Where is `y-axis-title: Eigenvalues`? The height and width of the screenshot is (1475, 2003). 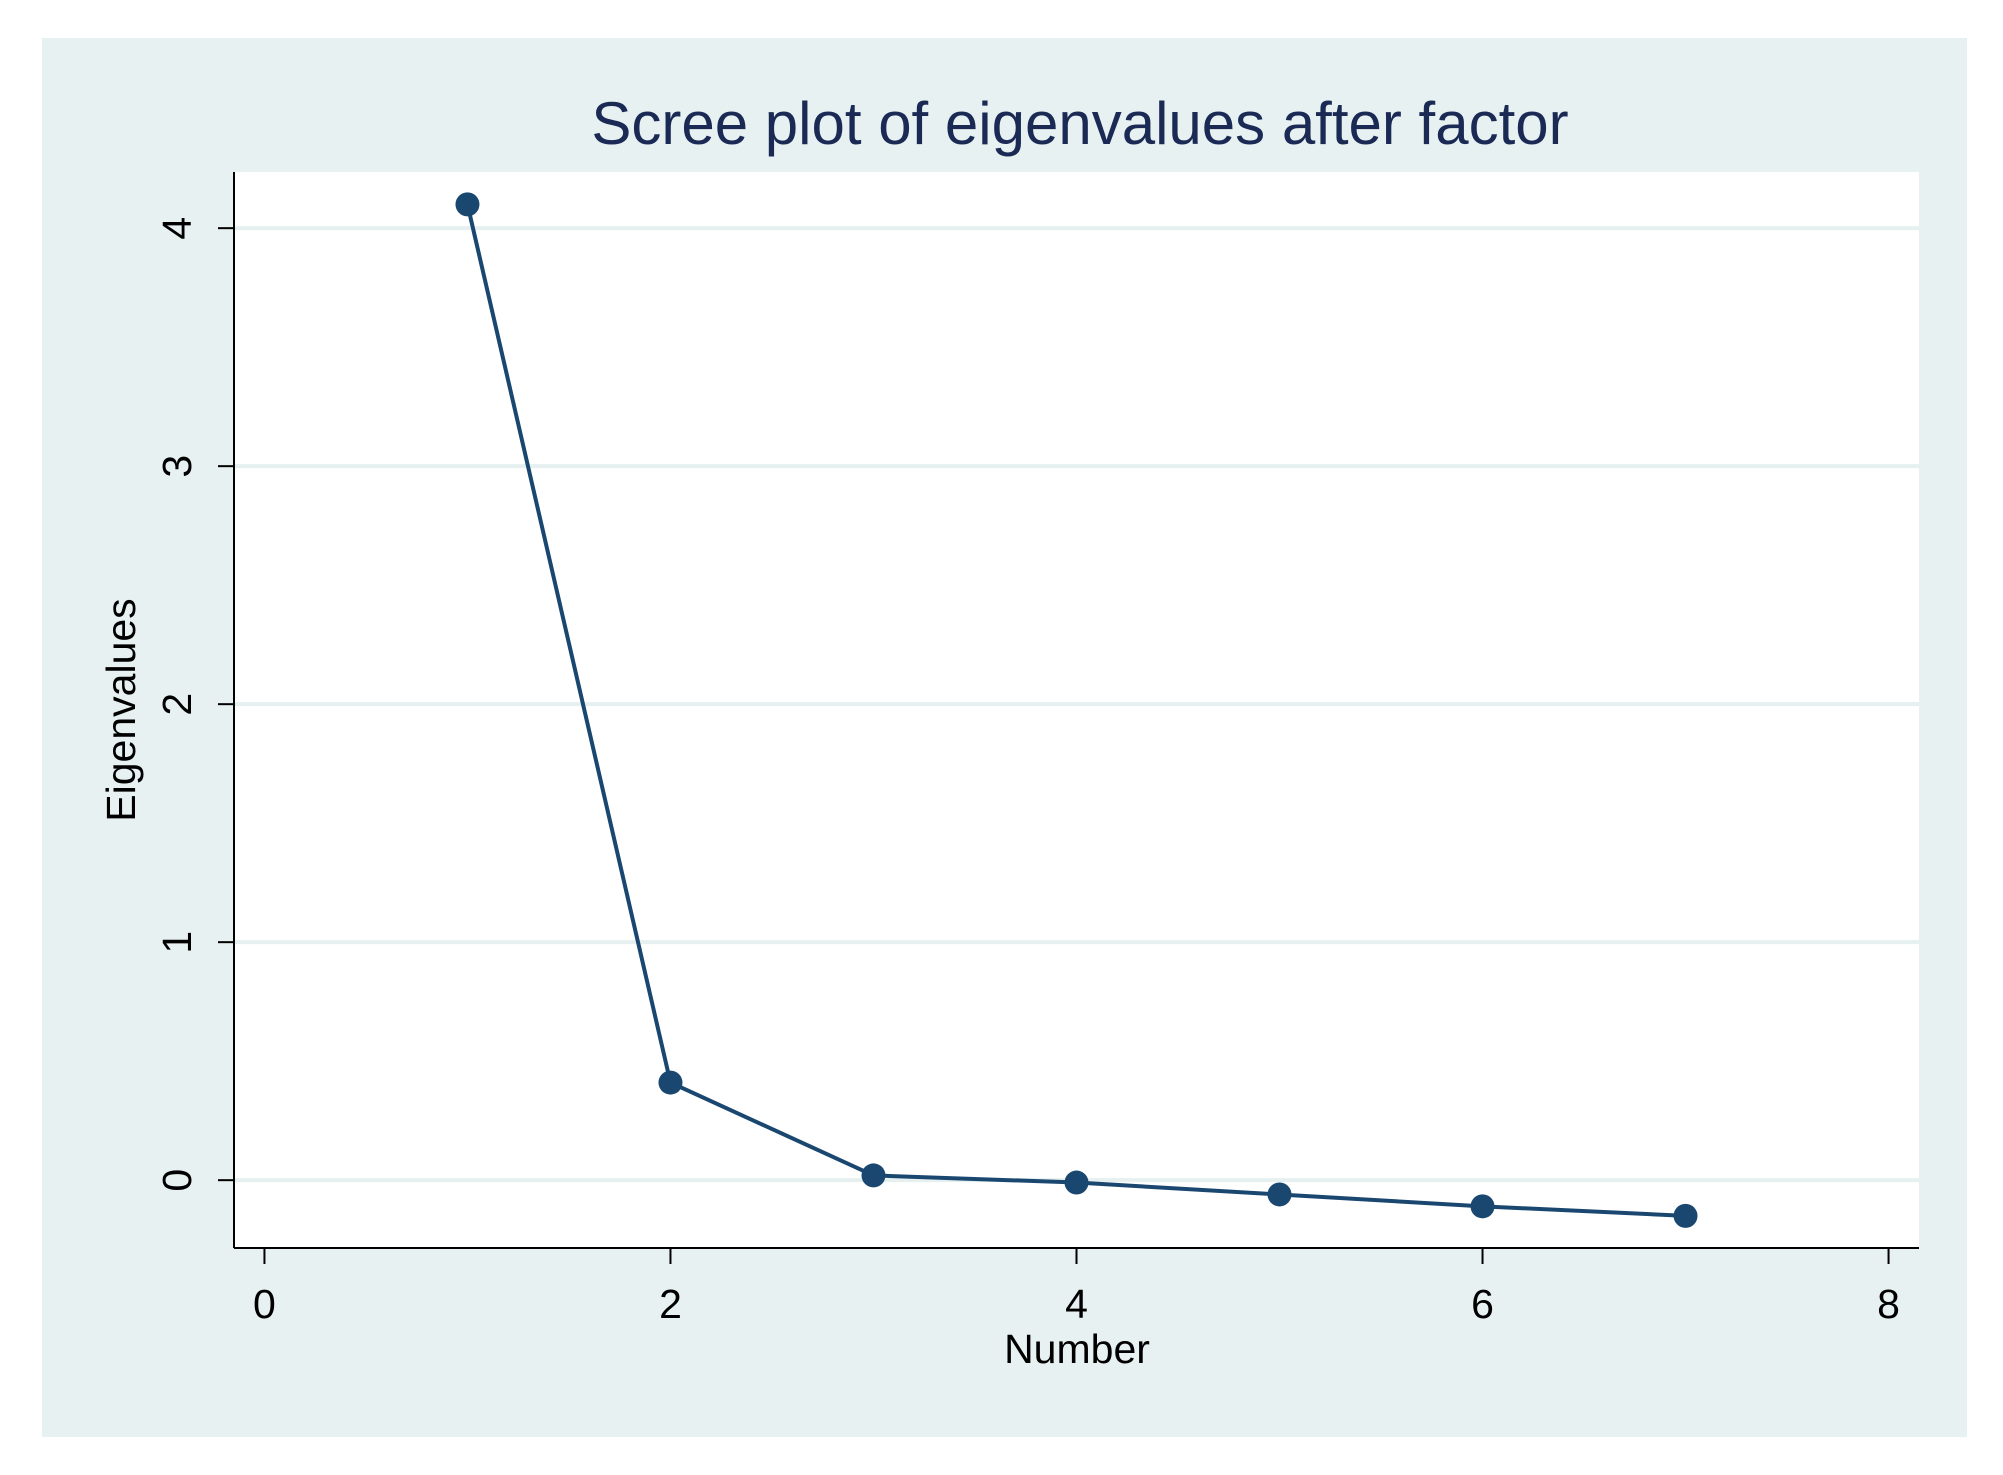 y-axis-title: Eigenvalues is located at coordinates (121, 709).